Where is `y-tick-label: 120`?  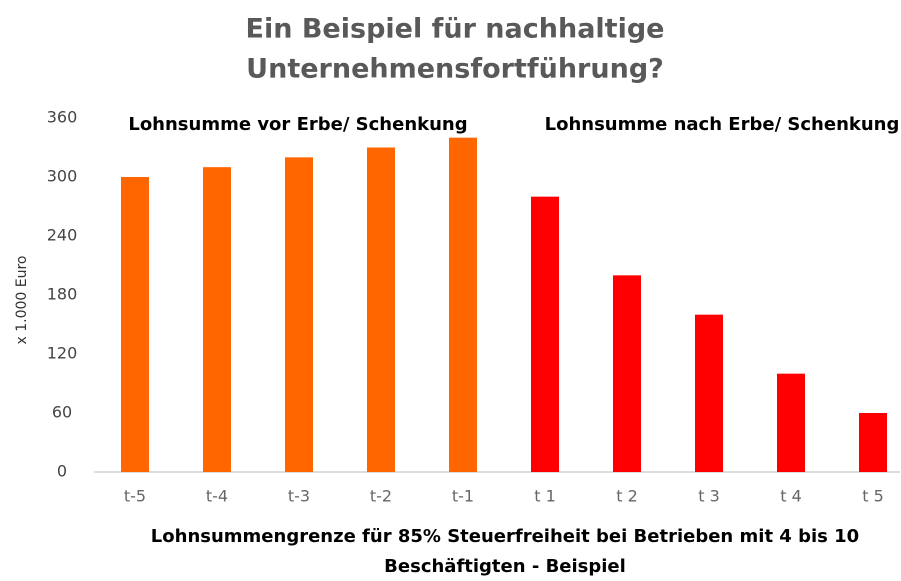
y-tick-label: 120 is located at coordinates (62, 353).